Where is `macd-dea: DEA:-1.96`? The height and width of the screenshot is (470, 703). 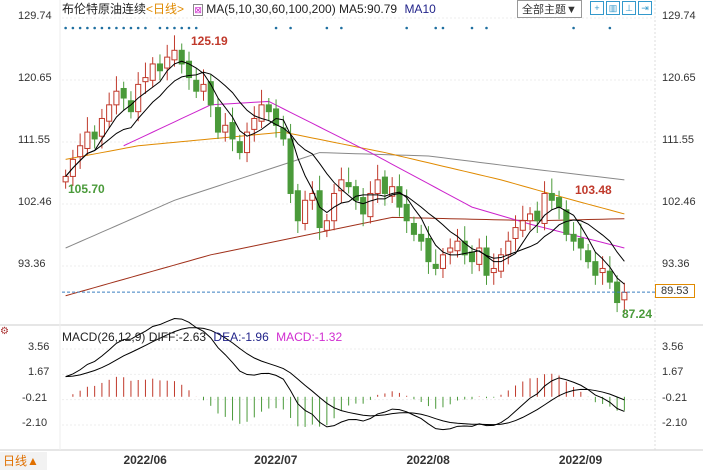
macd-dea: DEA:-1.96 is located at coordinates (241, 337).